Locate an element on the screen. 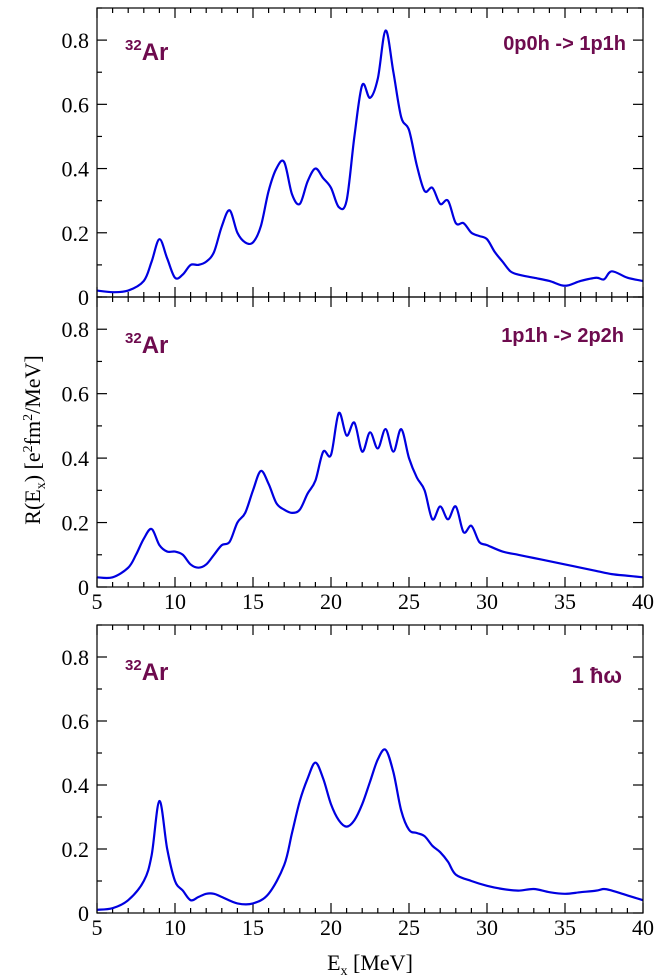  x-axis-title-end: [MeV] is located at coordinates (380, 962).